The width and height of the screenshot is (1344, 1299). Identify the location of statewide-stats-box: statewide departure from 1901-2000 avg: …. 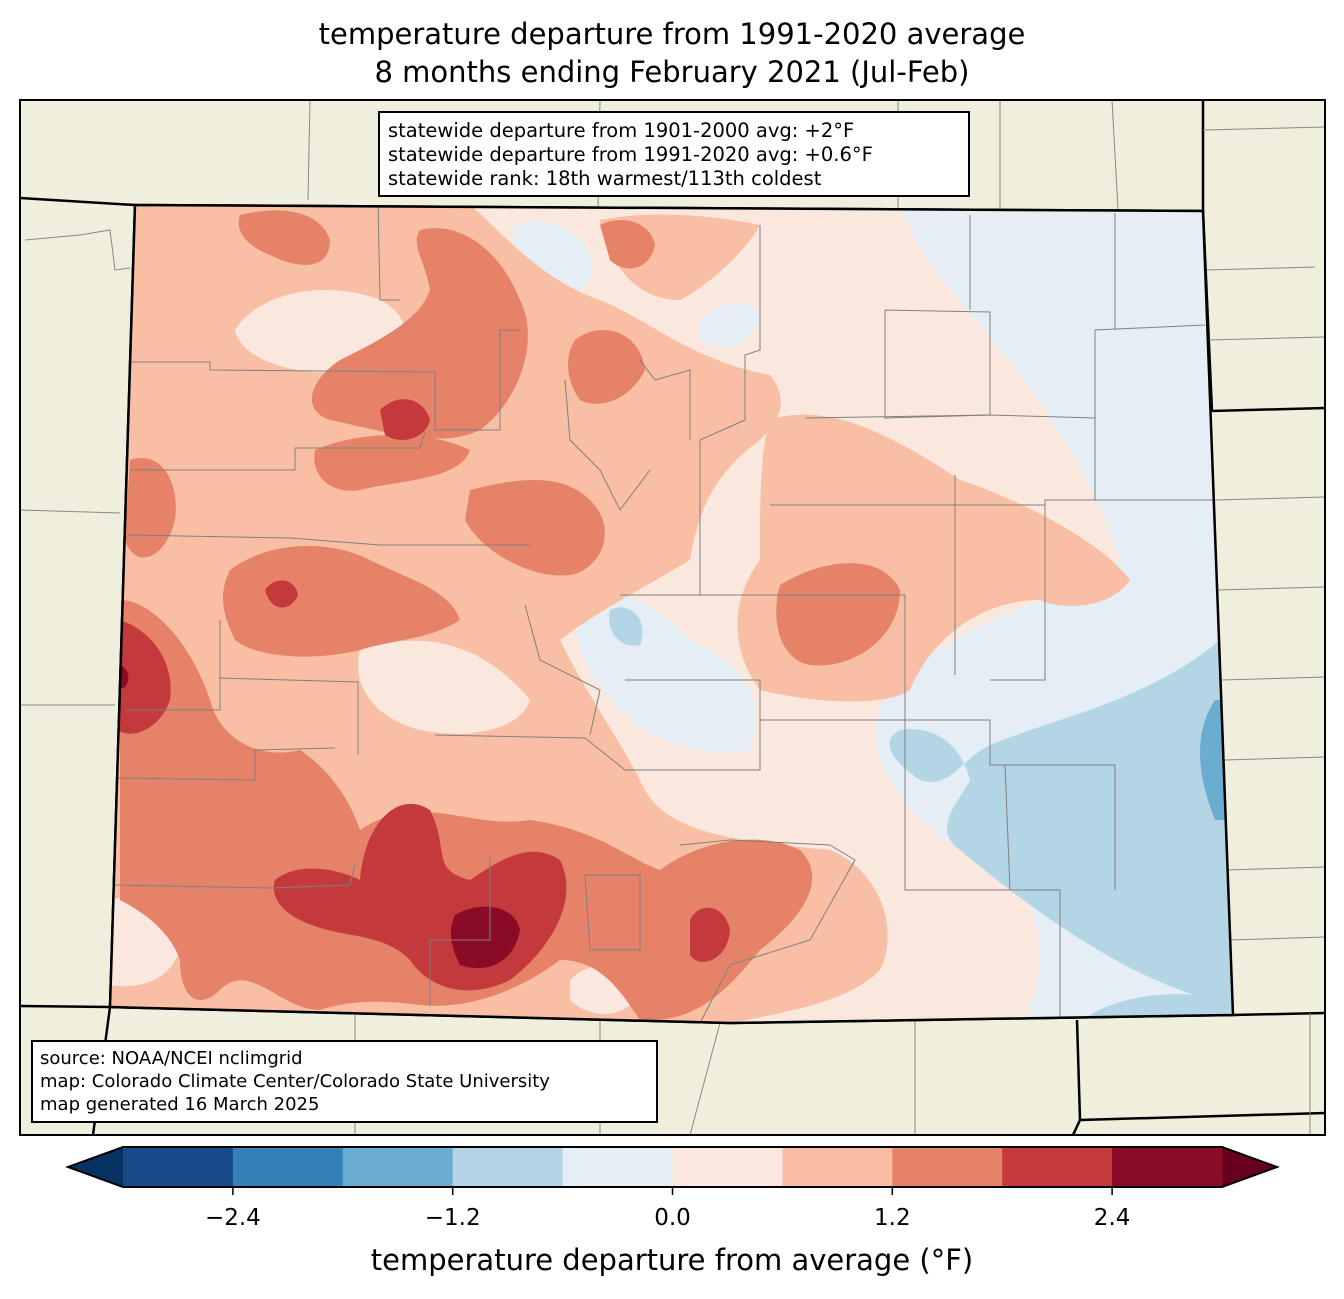
(674, 154).